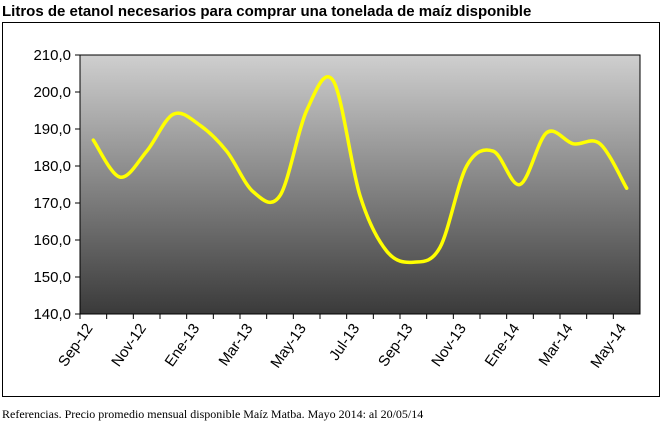 The image size is (669, 432). I want to click on y-tick-label: 200,0, so click(52, 92).